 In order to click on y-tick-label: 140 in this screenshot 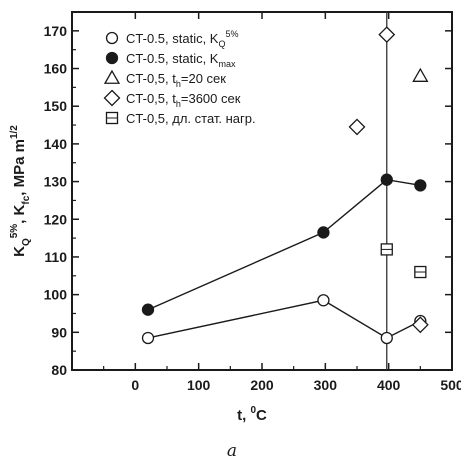, I will do `click(56, 144)`.